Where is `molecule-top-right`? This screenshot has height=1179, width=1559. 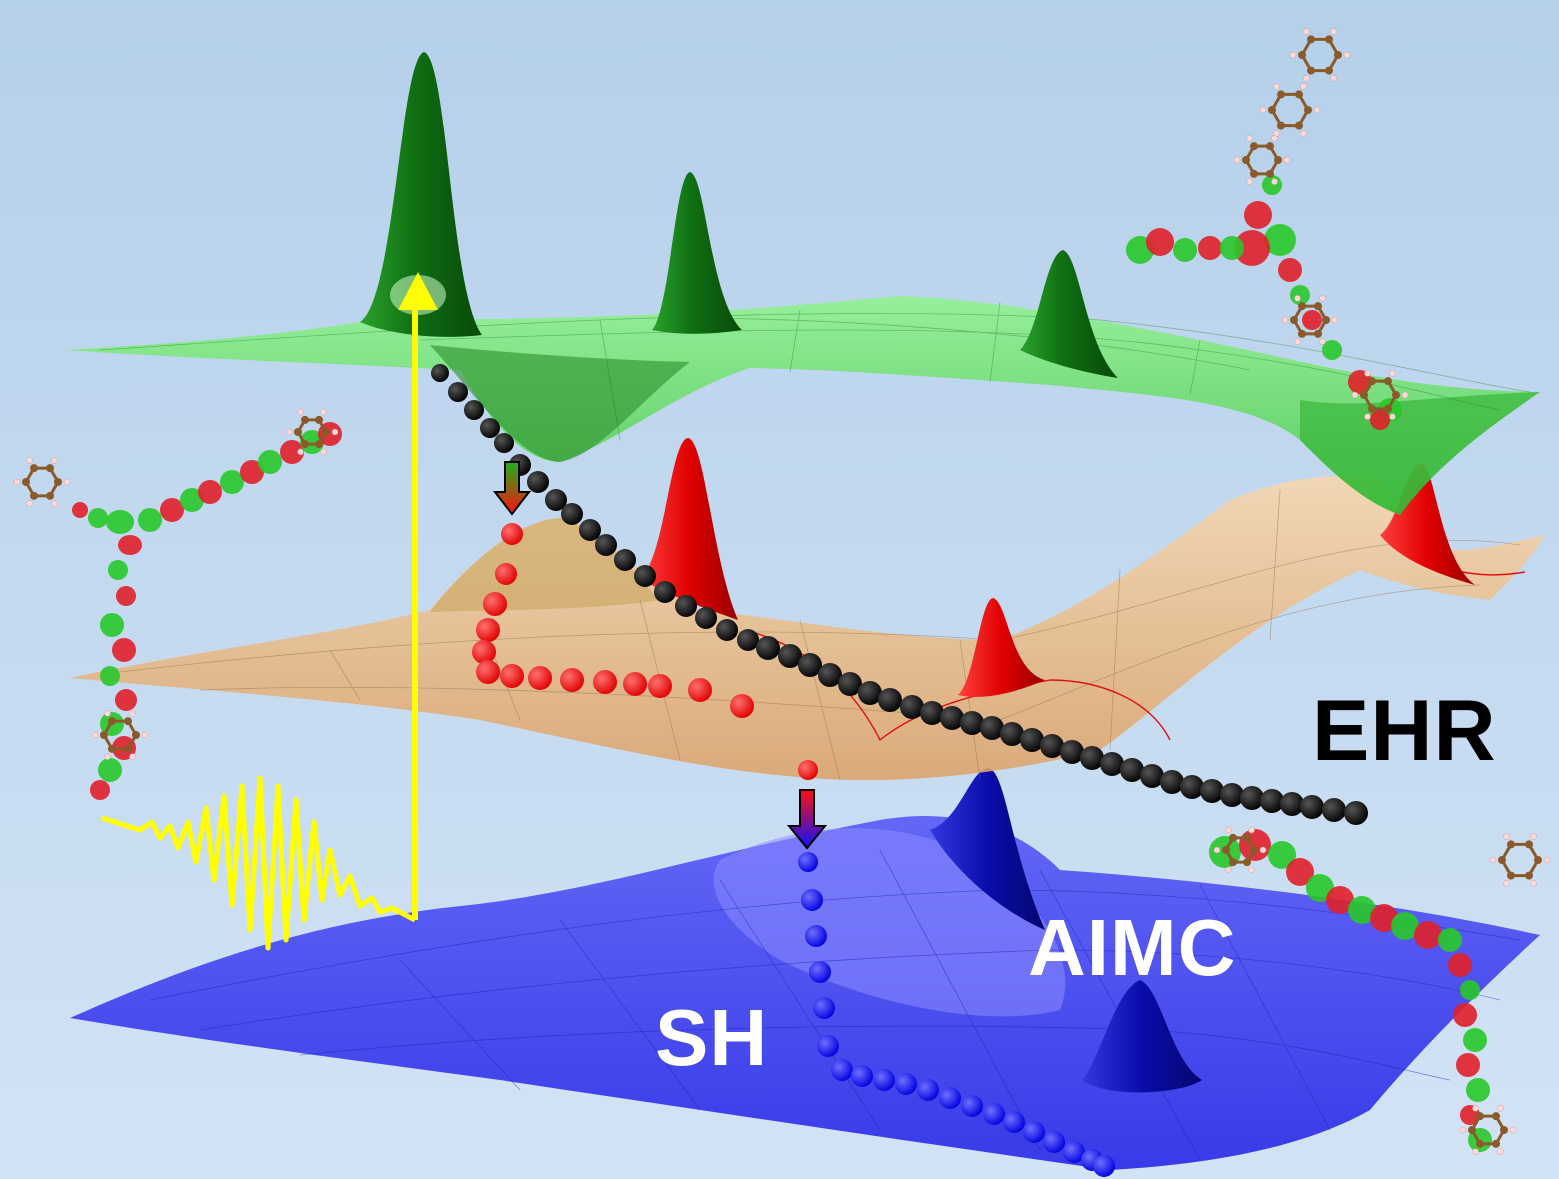
molecule-top-right is located at coordinates (1267, 229).